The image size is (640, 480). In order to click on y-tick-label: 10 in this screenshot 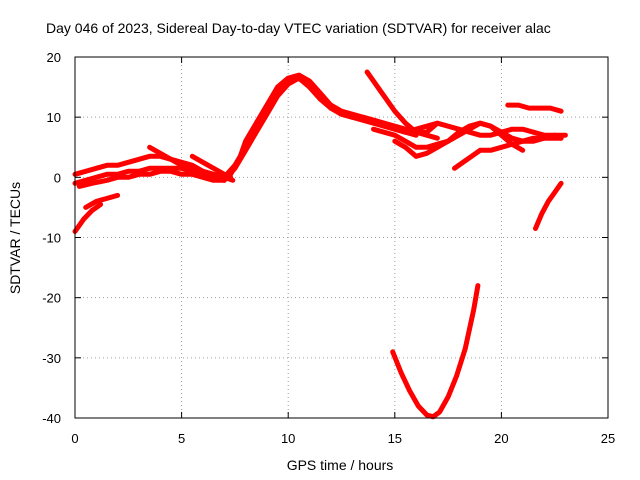, I will do `click(54, 117)`.